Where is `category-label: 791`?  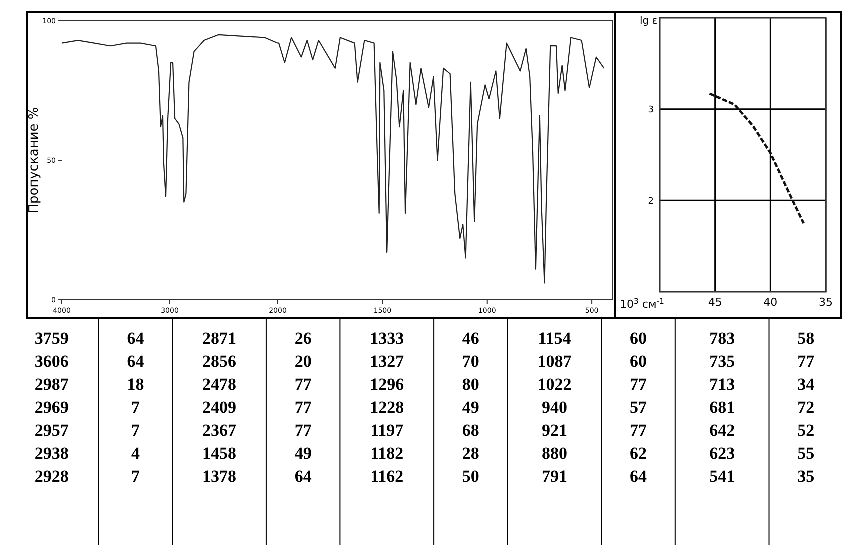 category-label: 791 is located at coordinates (555, 476).